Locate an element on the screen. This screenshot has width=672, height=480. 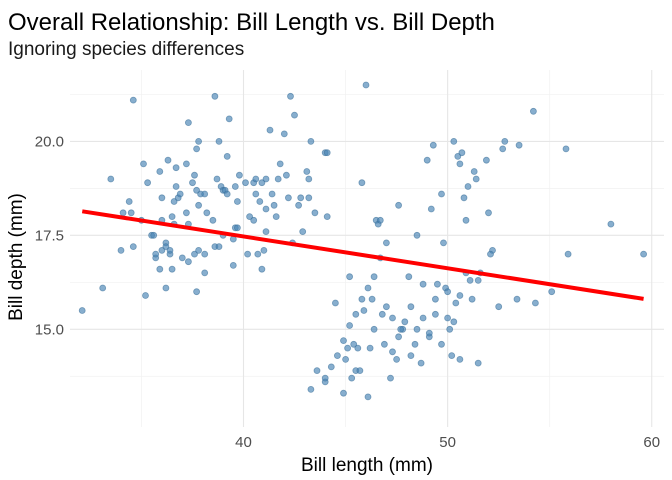
y-axis-title: Bill depth (mm) is located at coordinates (16, 257).